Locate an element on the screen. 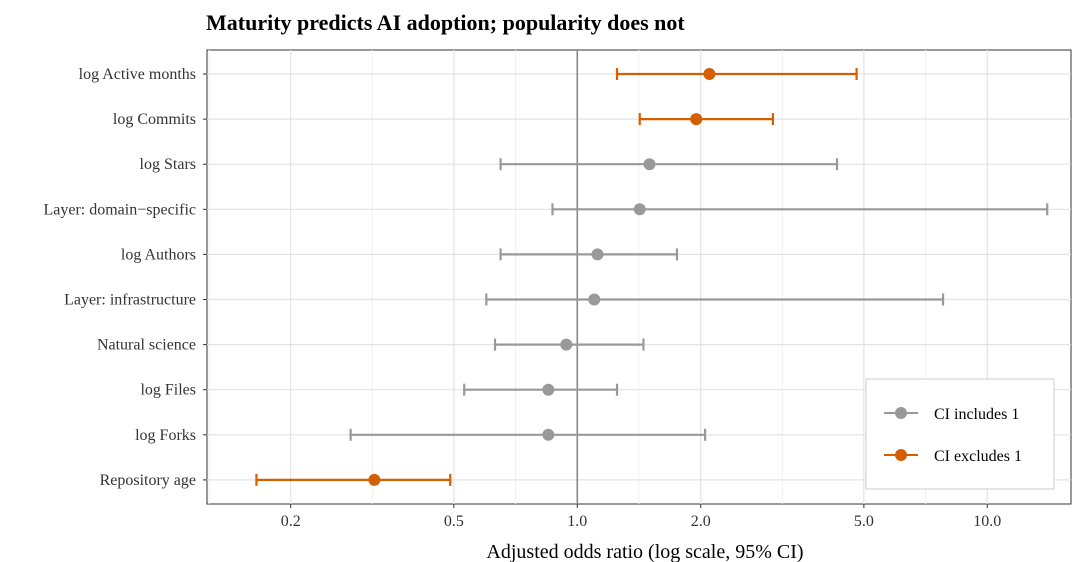  y-axis-label: log Commits is located at coordinates (154, 119).